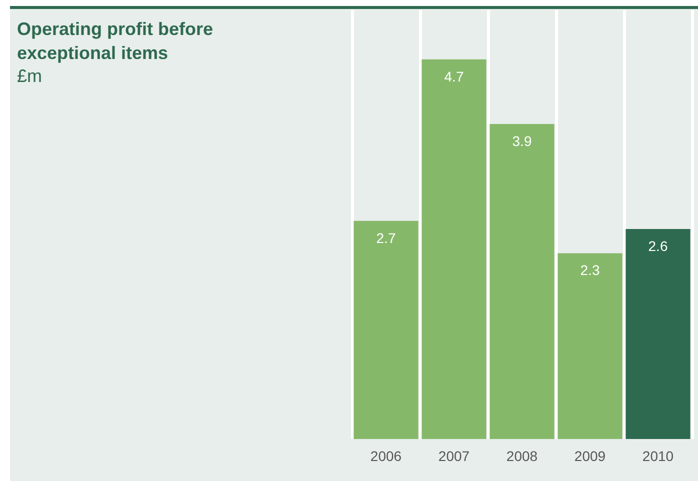 This screenshot has width=698, height=481. I want to click on data-label: 3.9, so click(522, 140).